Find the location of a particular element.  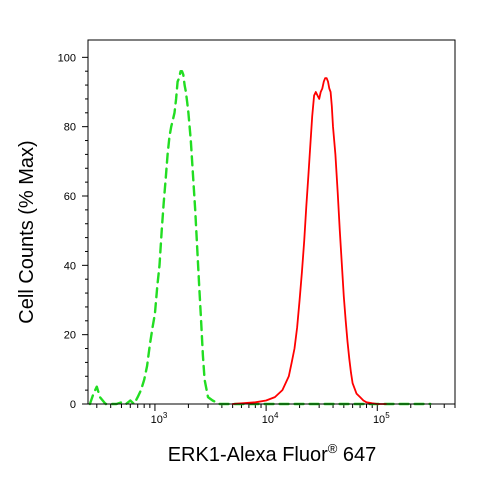

y-axis-major-ticks is located at coordinates (85, 230).